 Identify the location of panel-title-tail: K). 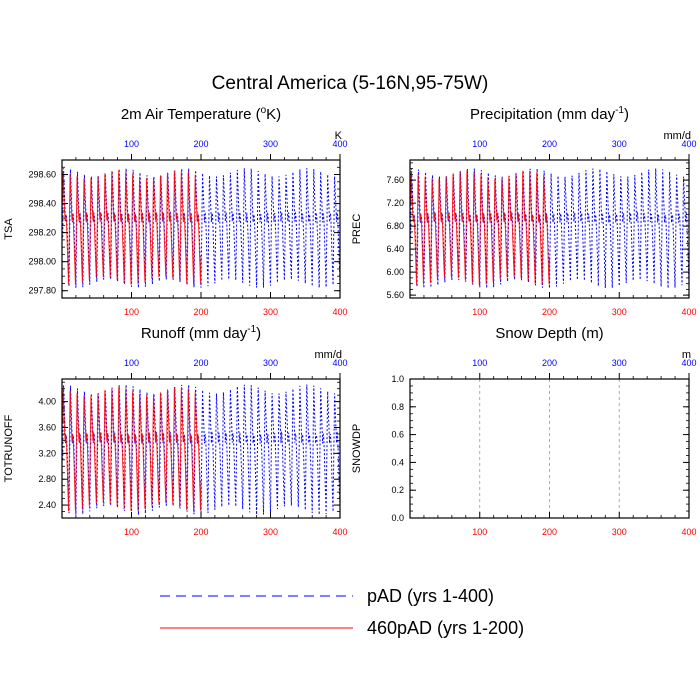
(273, 114).